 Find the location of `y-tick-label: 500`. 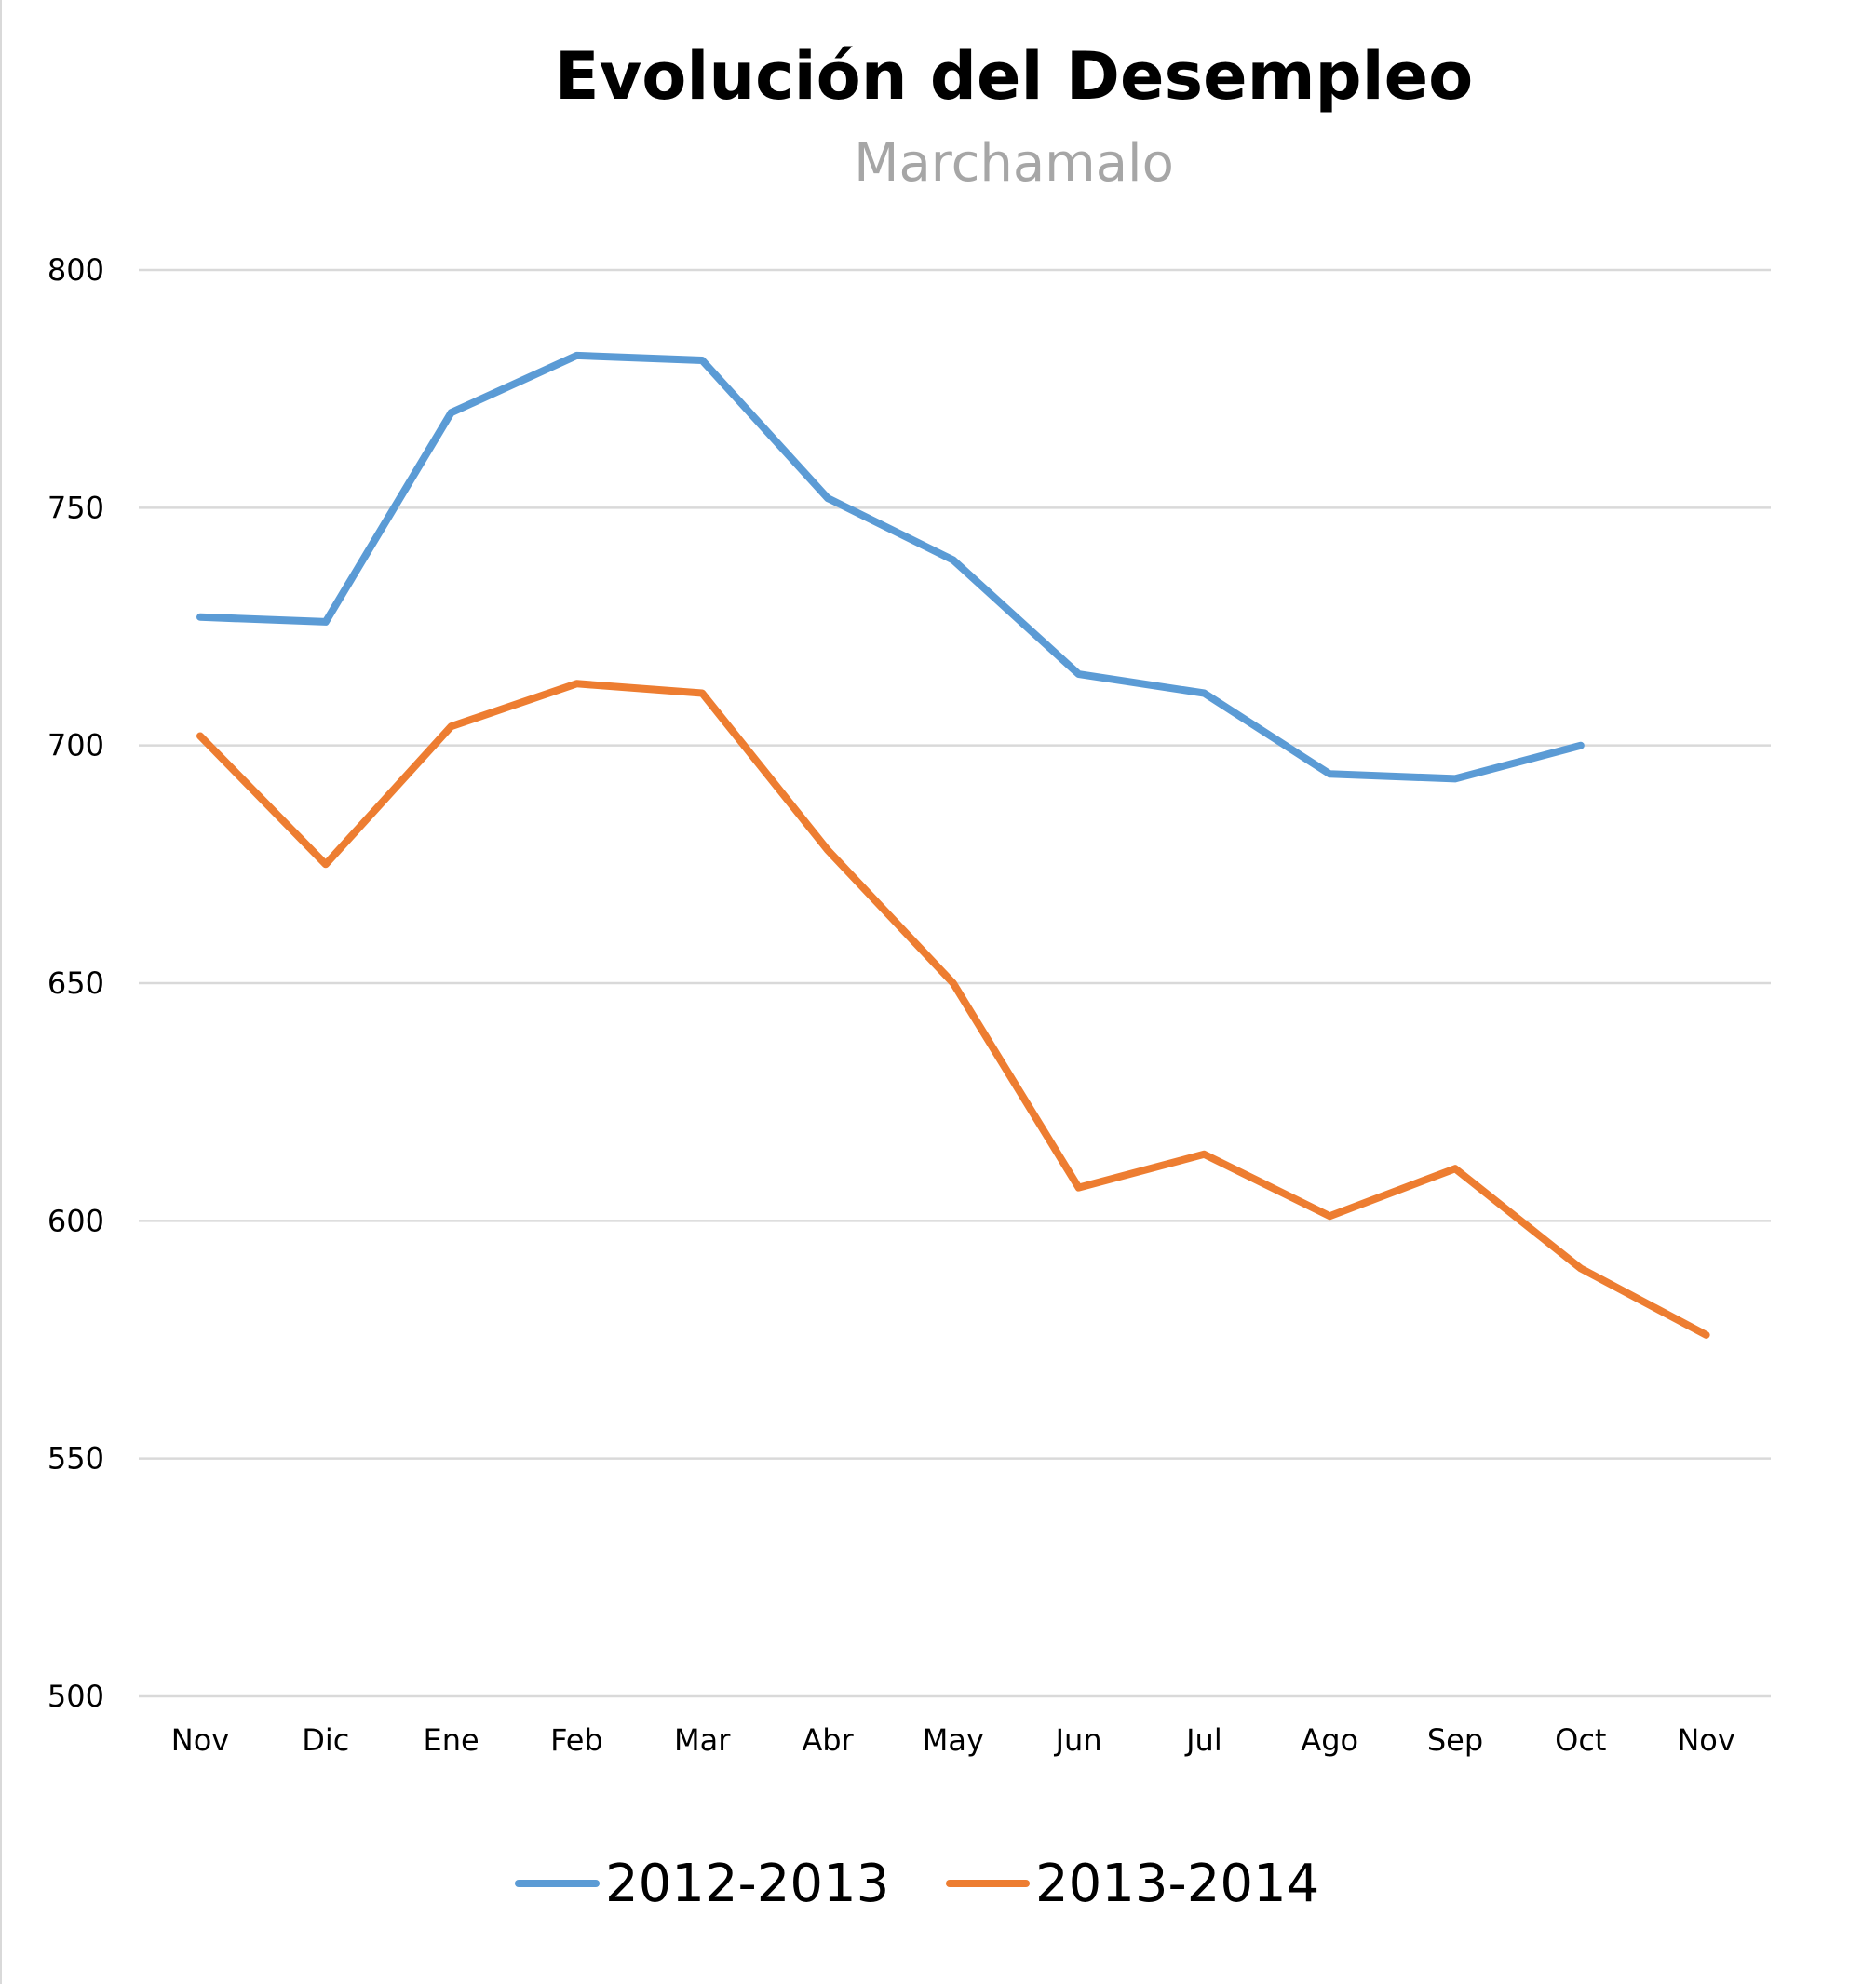

y-tick-label: 500 is located at coordinates (75, 1696).